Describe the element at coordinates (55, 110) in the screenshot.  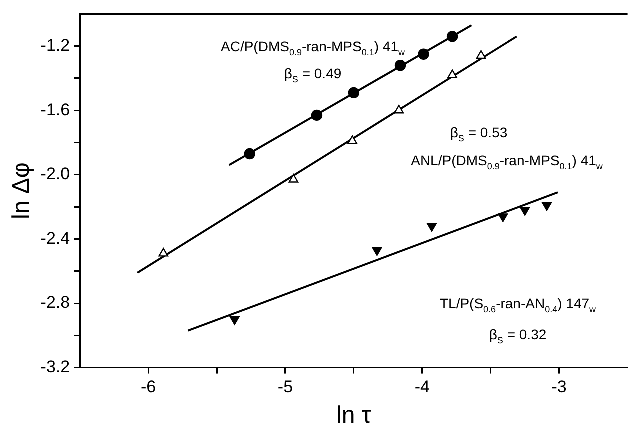
I see `y-tick-label: -1.6` at that location.